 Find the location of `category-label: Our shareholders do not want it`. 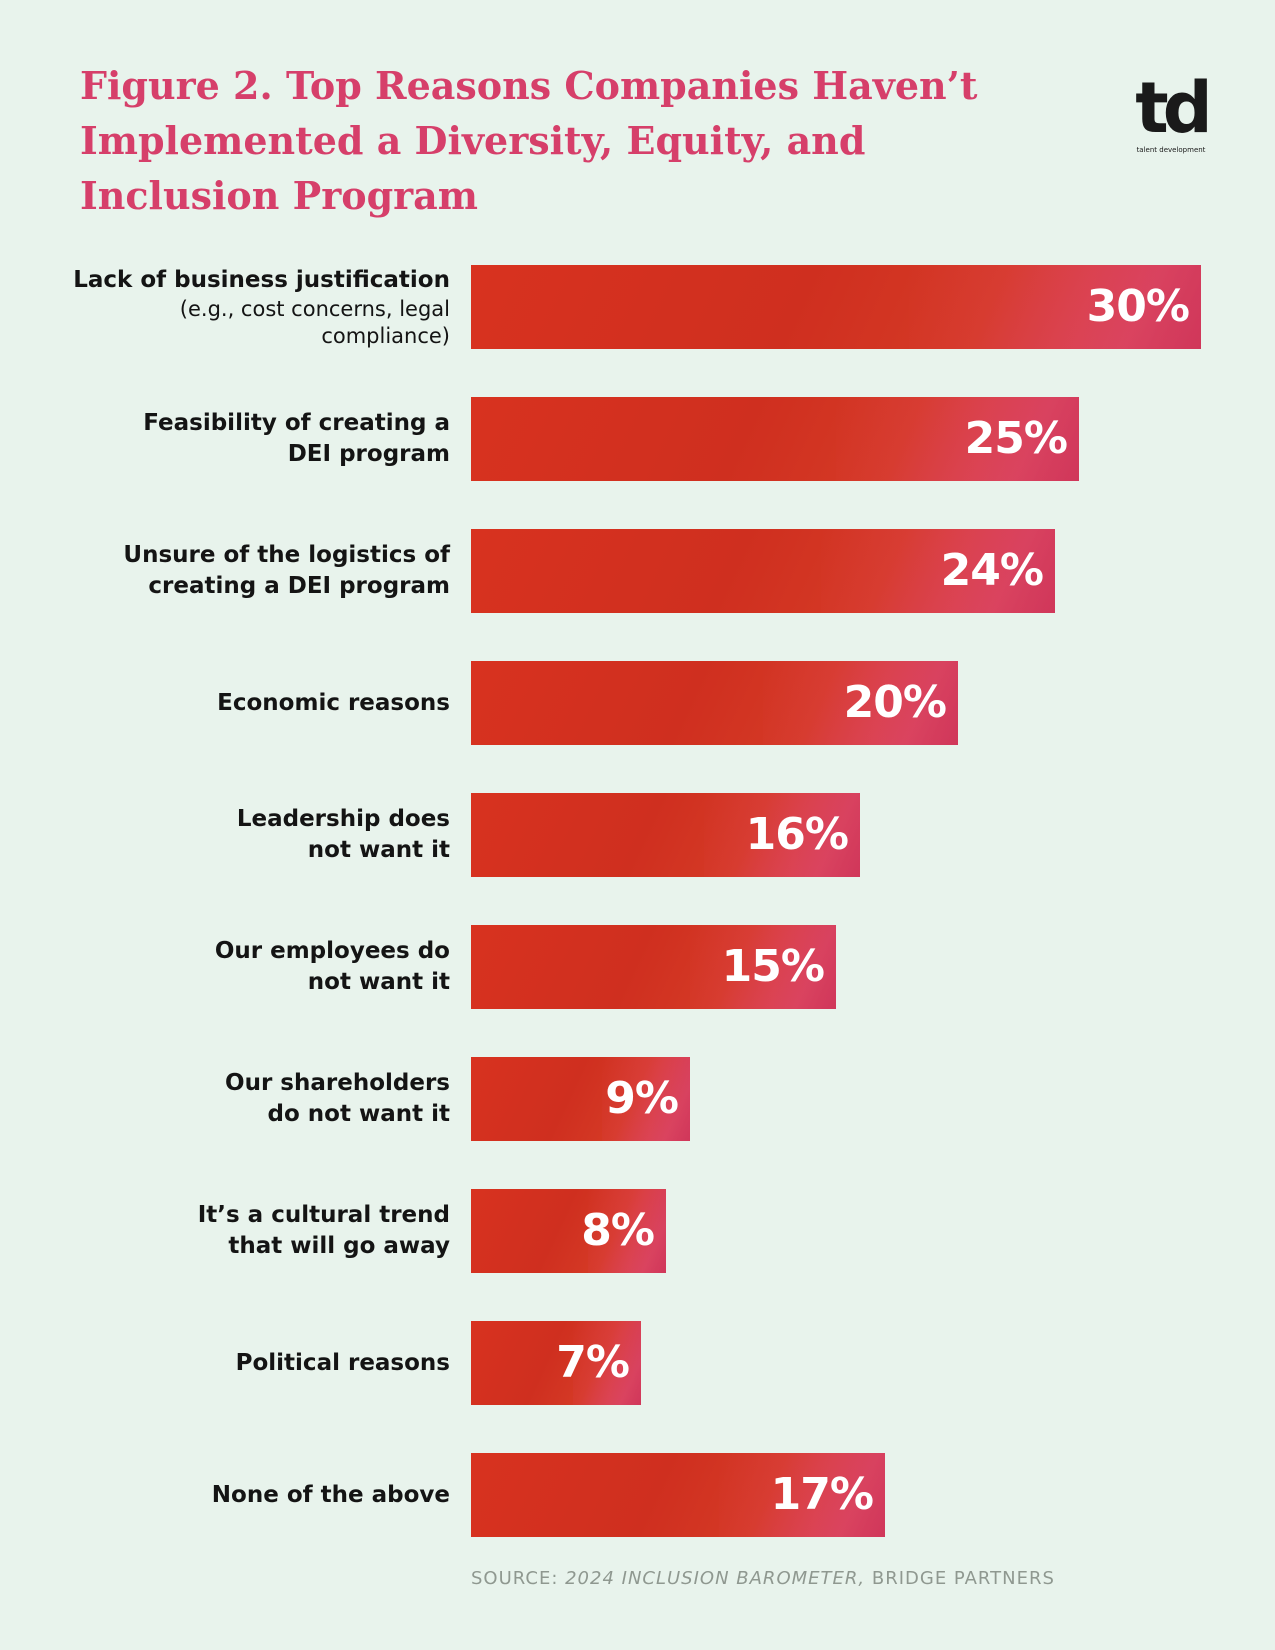

category-label: Our shareholders do not want it is located at coordinates (240, 1099).